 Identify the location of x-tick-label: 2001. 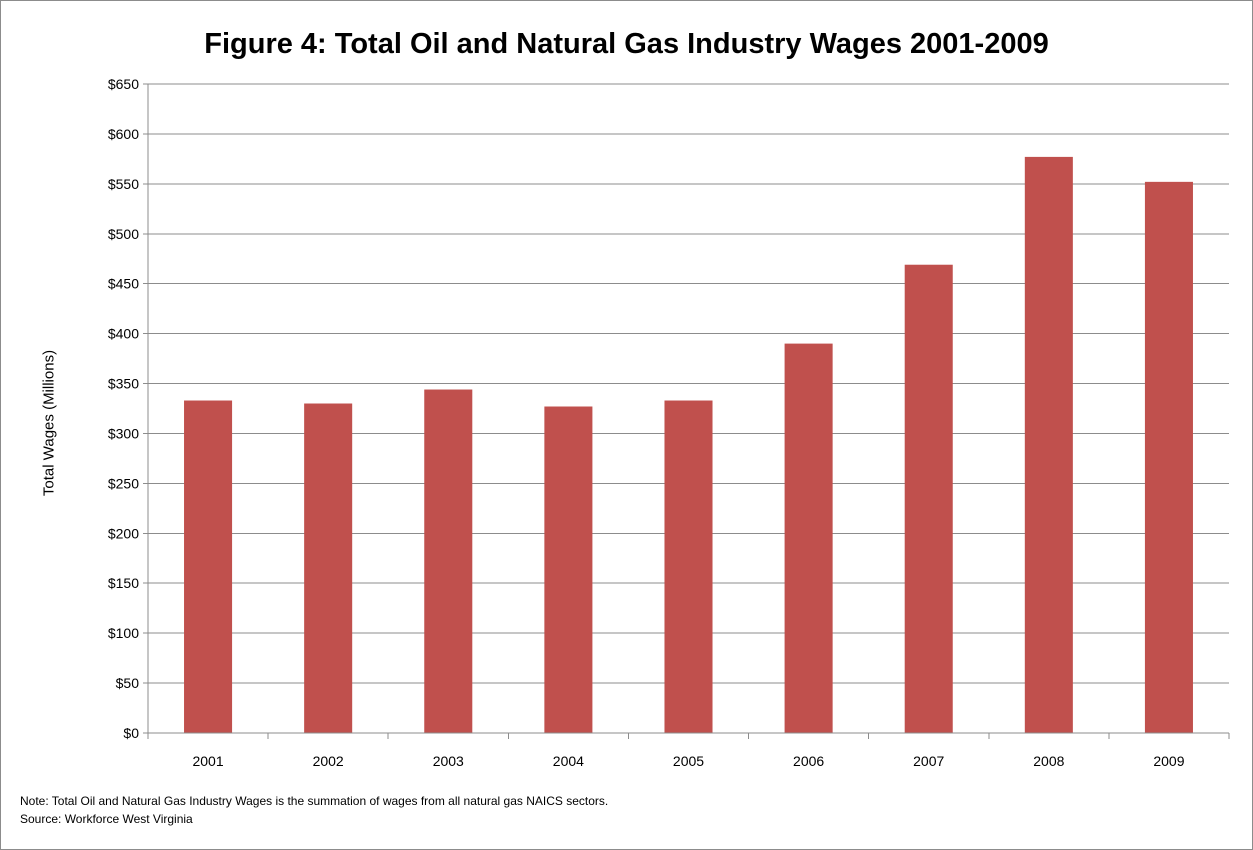
(207, 761).